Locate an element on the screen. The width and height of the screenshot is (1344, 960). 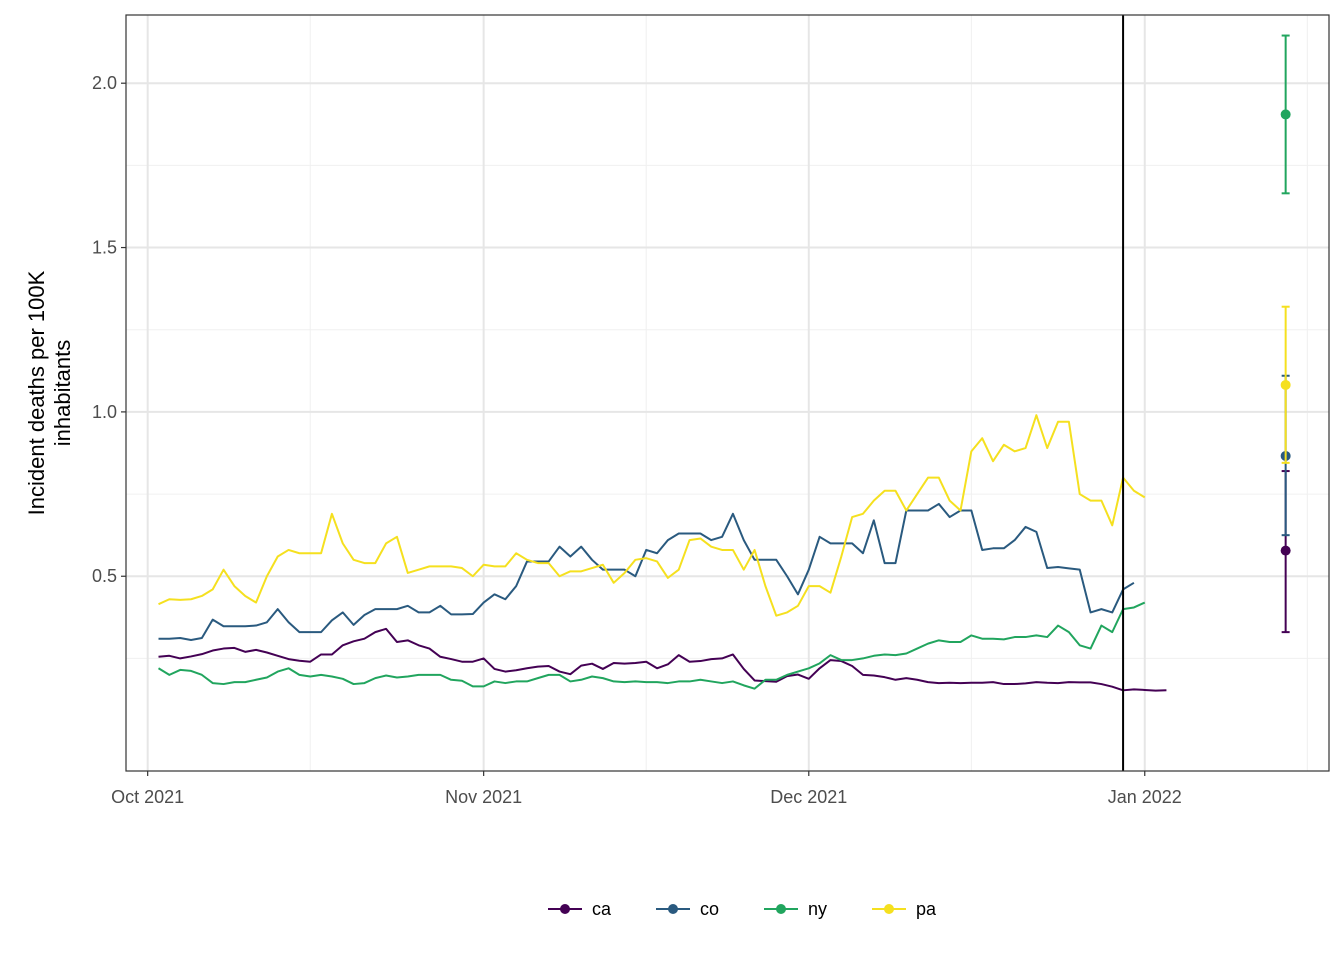
legend-key-point-pa is located at coordinates (889, 909).